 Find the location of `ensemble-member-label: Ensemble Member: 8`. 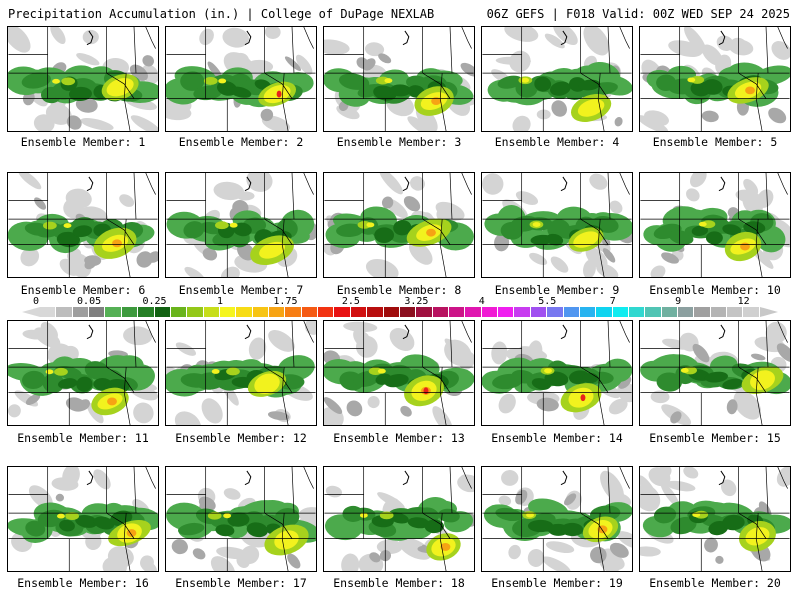

ensemble-member-label: Ensemble Member: 8 is located at coordinates (399, 290).